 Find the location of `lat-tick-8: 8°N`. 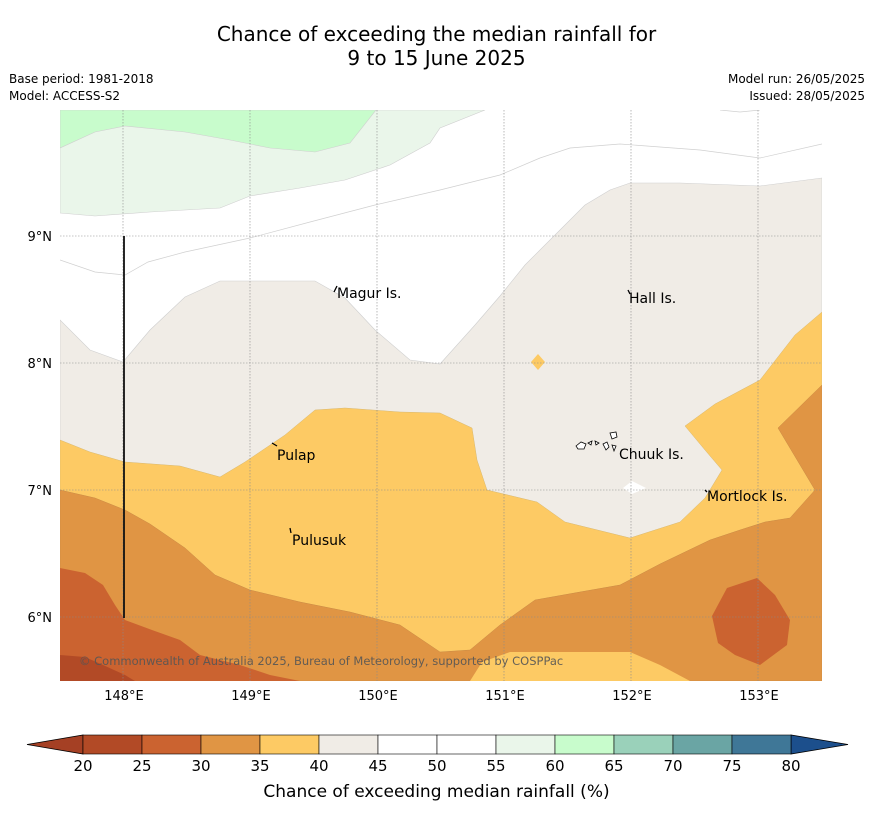

lat-tick-8: 8°N is located at coordinates (40, 364).